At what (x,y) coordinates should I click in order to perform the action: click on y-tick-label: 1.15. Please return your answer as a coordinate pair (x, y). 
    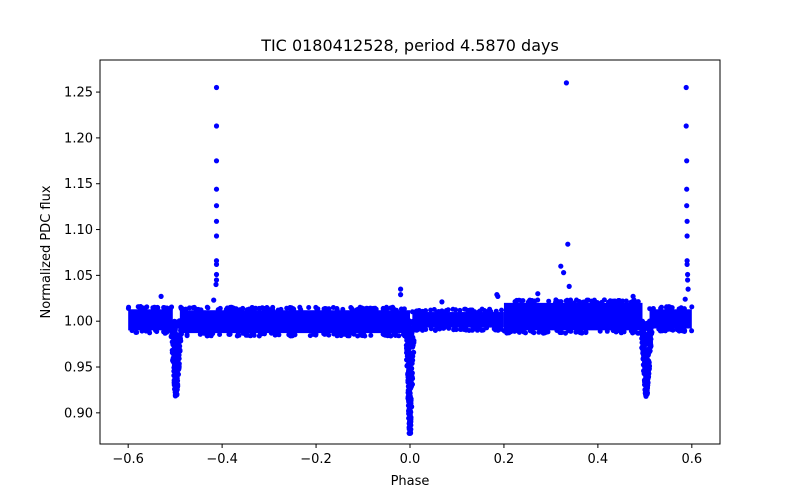
    Looking at the image, I should click on (78, 184).